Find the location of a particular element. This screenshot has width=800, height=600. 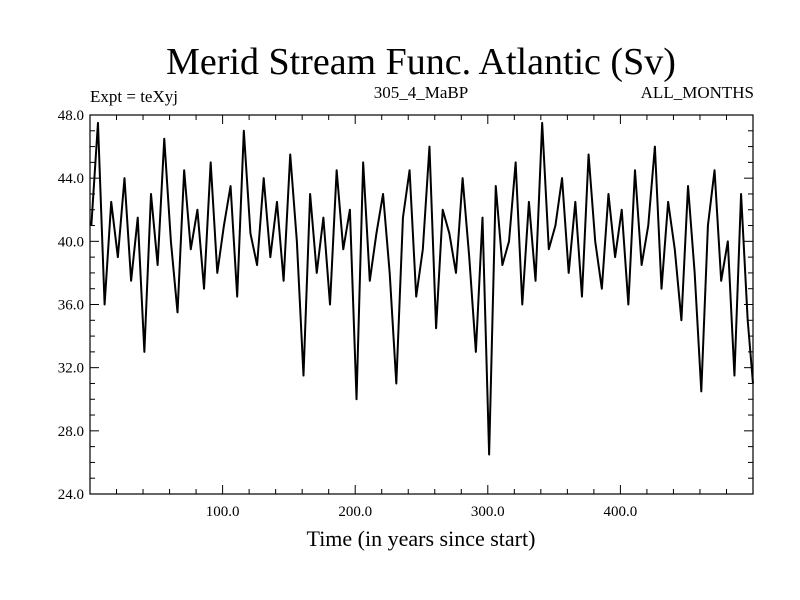

subtitle-center: 305_4_MaBP is located at coordinates (421, 92).